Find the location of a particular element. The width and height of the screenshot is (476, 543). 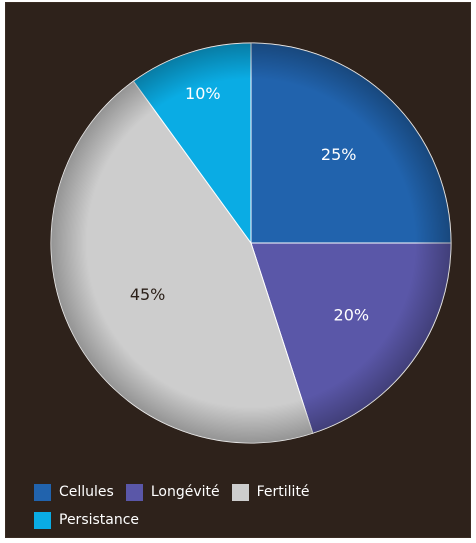

legend-swatch-persistance is located at coordinates (42, 520).